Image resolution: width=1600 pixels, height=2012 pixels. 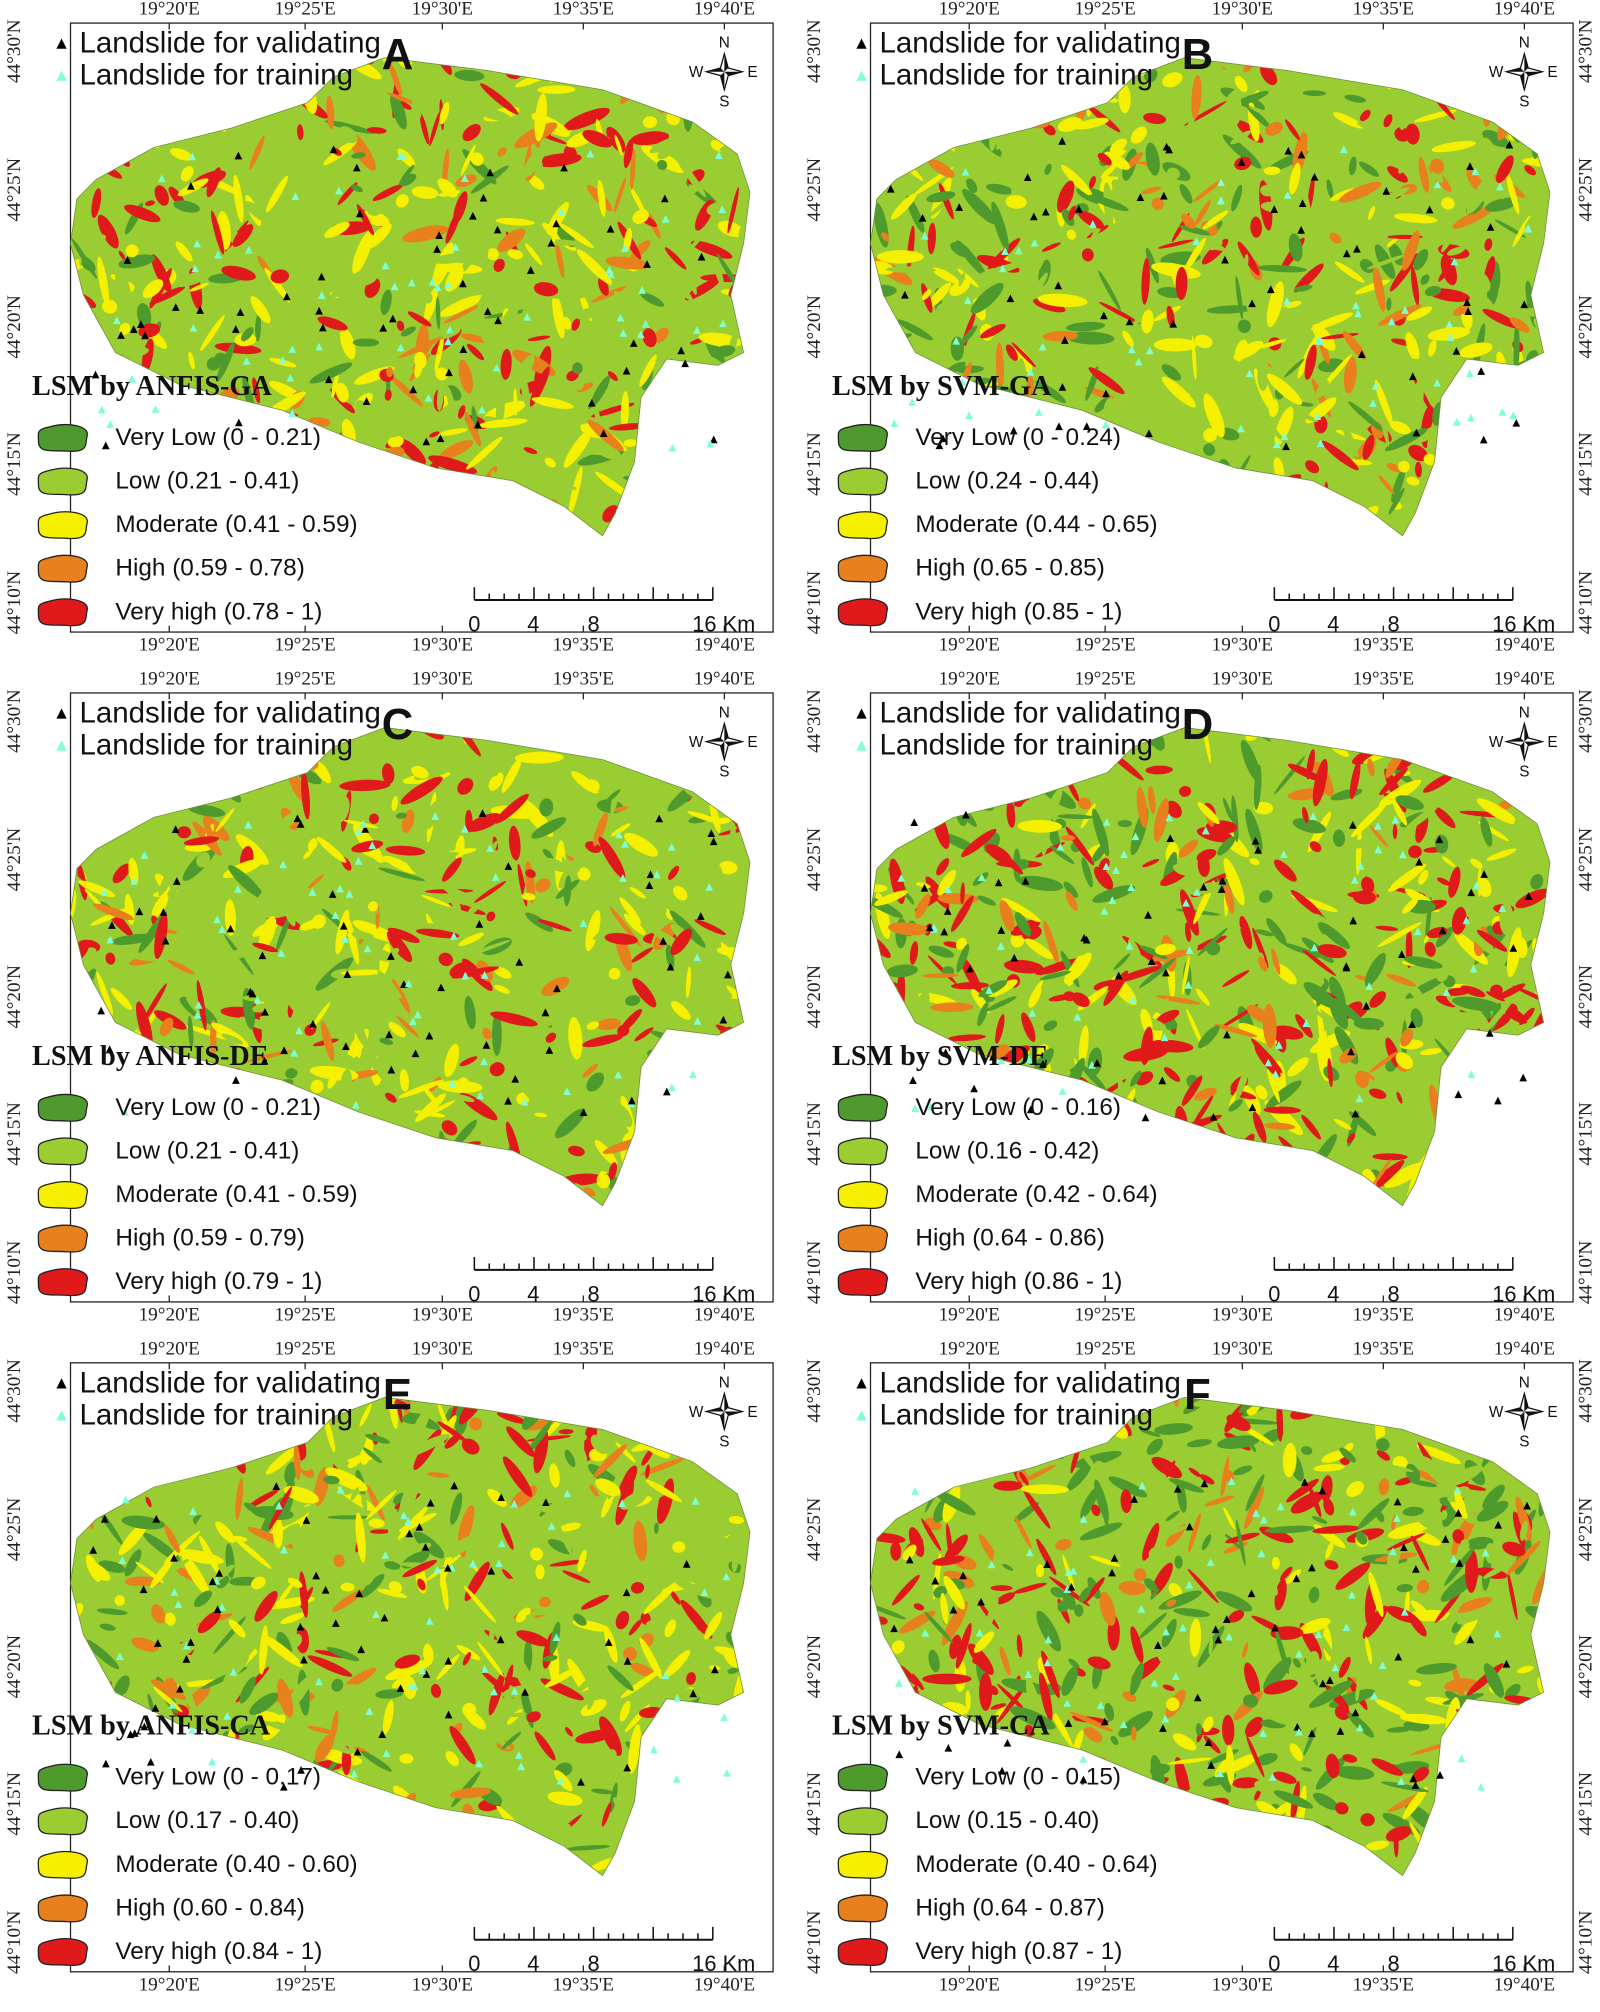 I want to click on legend-symbol, so click(x=61, y=1415).